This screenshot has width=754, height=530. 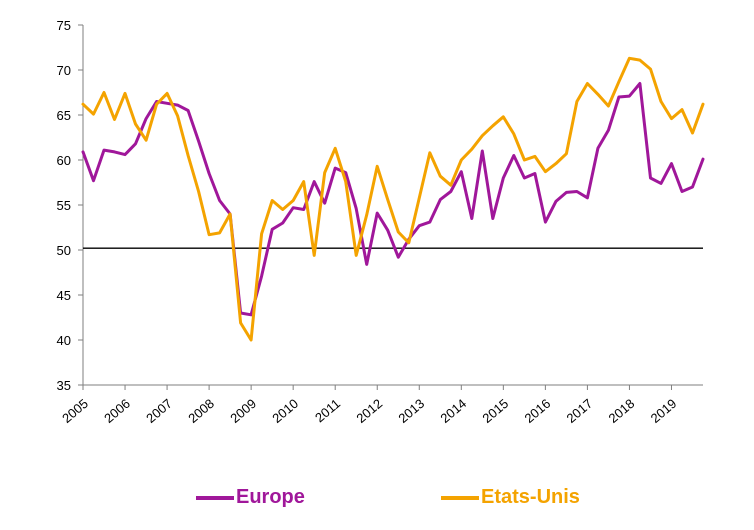 What do you see at coordinates (201, 411) in the screenshot?
I see `x-tick-label: 2008` at bounding box center [201, 411].